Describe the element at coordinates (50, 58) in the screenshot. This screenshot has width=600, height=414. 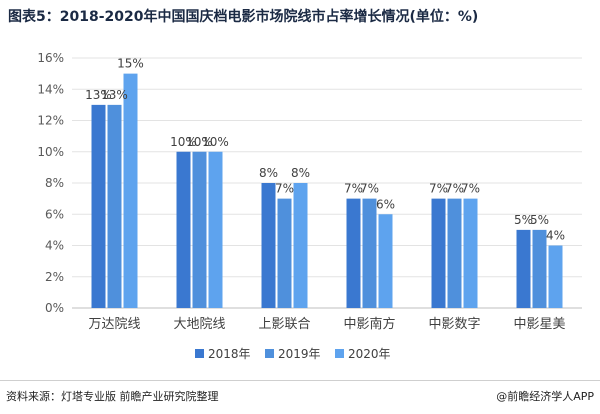
I see `y-tick-label: 16%` at that location.